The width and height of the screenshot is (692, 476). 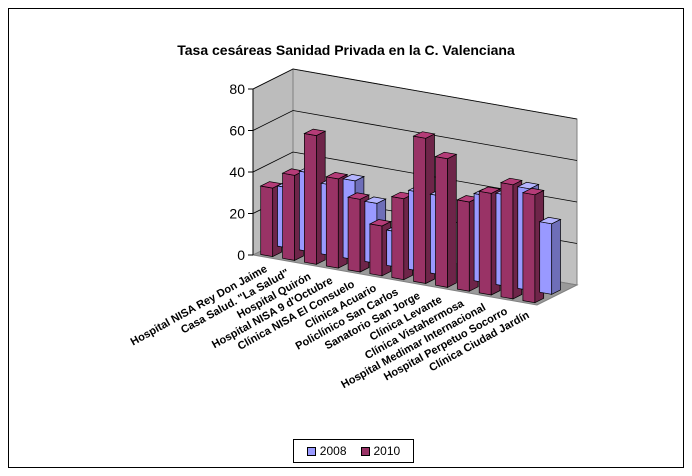 What do you see at coordinates (511, 181) in the screenshot?
I see `bar-2010-12-top` at bounding box center [511, 181].